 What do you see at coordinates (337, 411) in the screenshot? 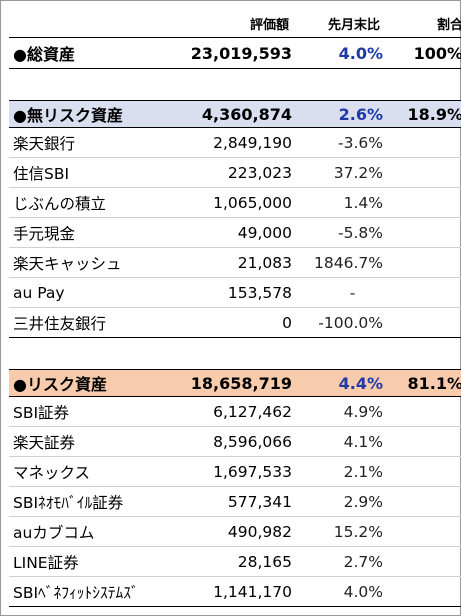
I see `item-change: 4.9%` at bounding box center [337, 411].